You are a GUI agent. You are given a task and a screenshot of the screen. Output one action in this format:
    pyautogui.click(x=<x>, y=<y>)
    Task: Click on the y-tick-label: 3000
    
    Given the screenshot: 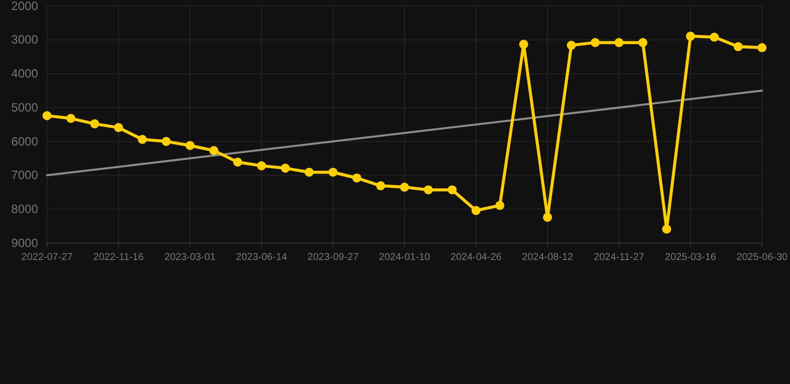 What is the action you would take?
    pyautogui.click(x=24, y=39)
    